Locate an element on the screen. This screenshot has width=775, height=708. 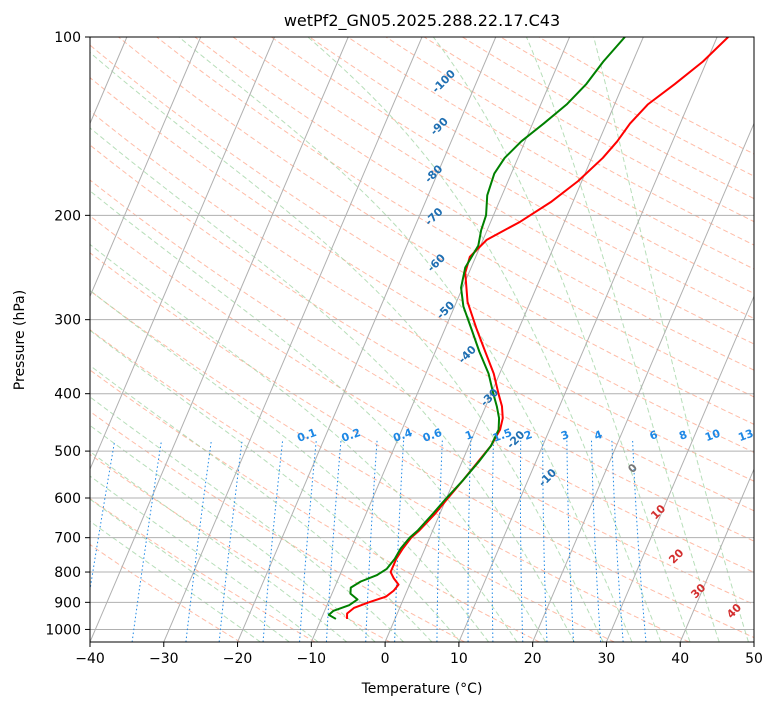
mixing-ratio-label: 3 is located at coordinates (565, 435).